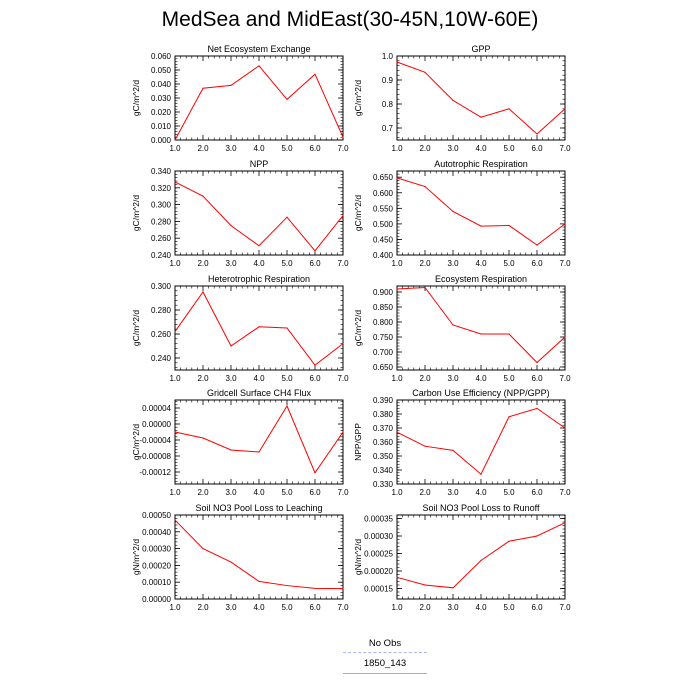 This screenshot has height=700, width=700. I want to click on panel-9-series-line, so click(259, 554).